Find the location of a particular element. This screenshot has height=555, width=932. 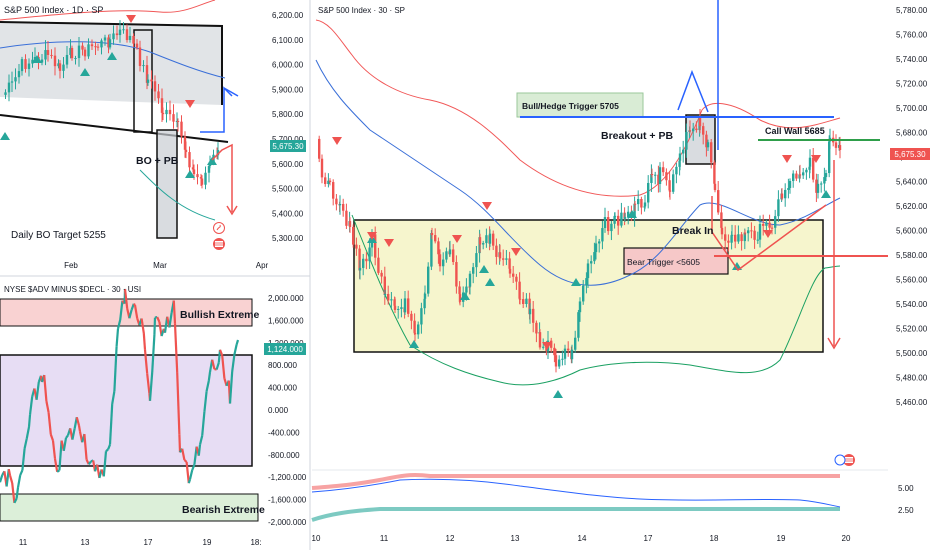

y-tick-label: 5,560.00 is located at coordinates (912, 280).